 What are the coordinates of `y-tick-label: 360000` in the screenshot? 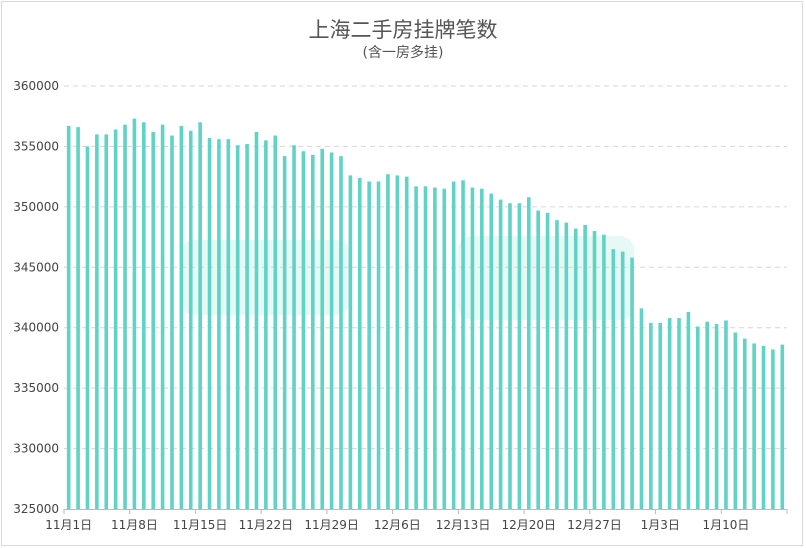 It's located at (36, 86).